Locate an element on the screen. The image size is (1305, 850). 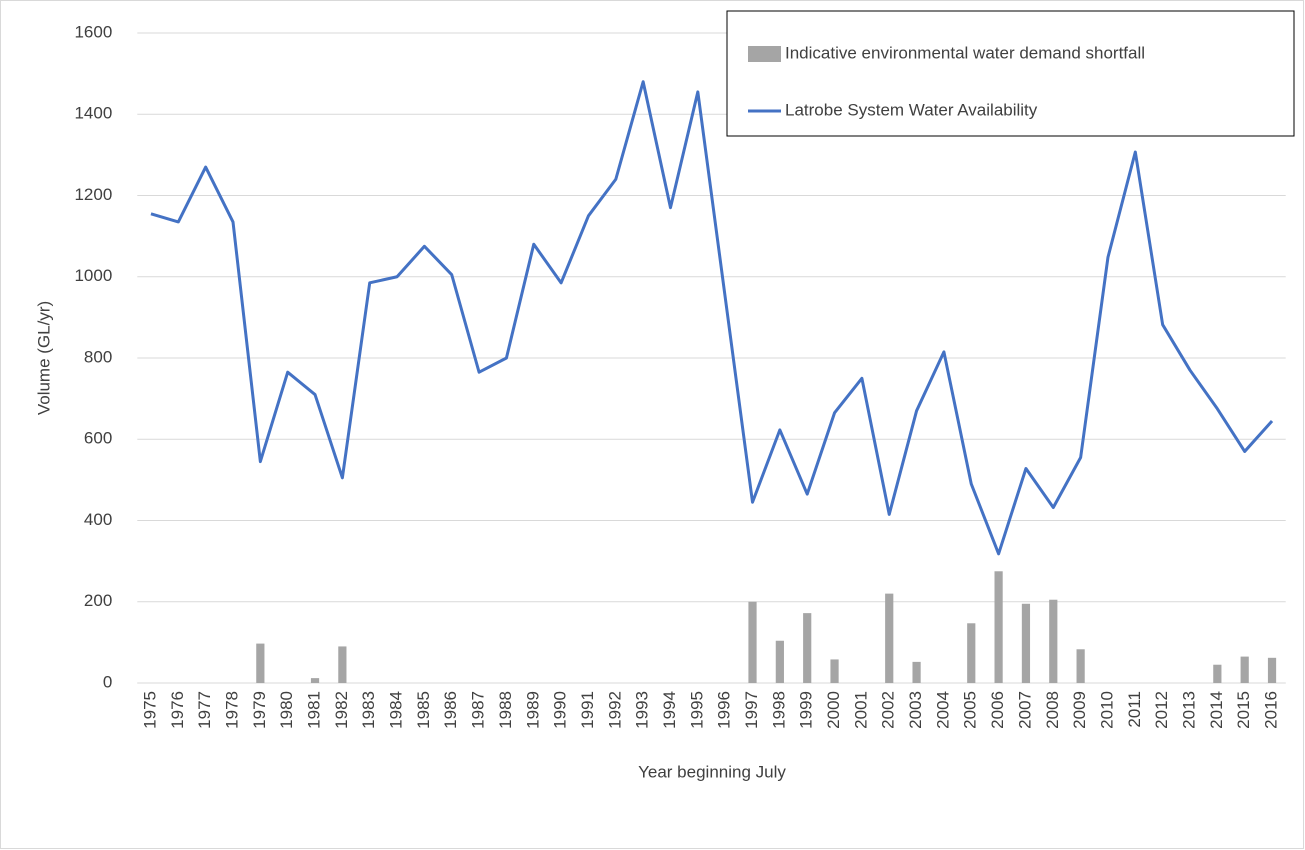
y-tick-label: 1600 is located at coordinates (93, 31).